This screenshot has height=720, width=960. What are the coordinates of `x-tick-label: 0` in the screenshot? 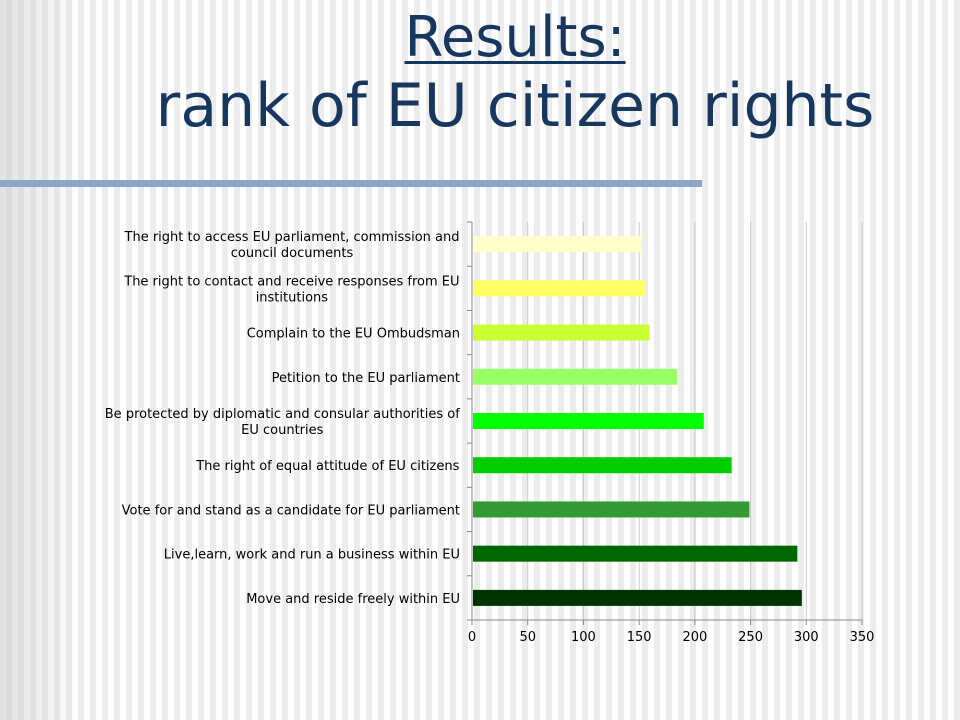 It's located at (472, 637).